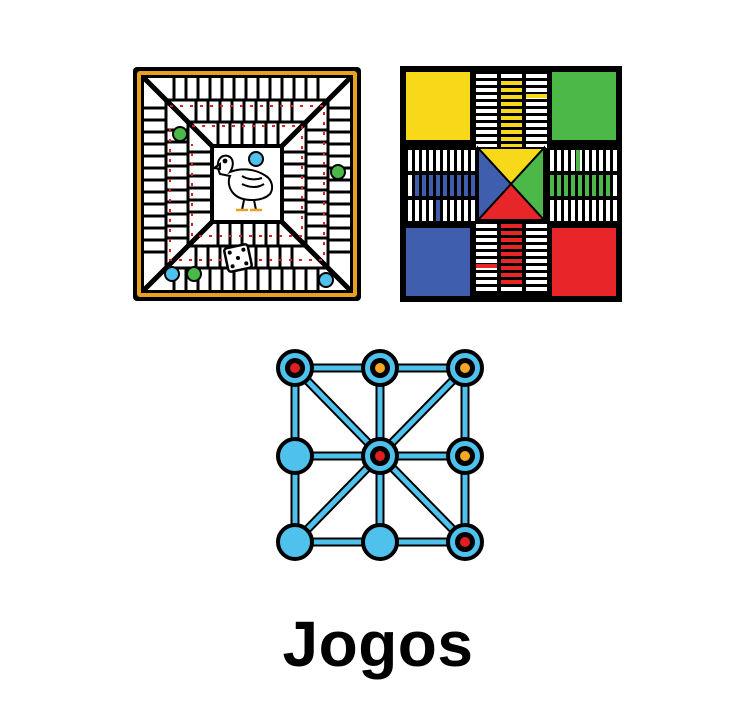 This screenshot has width=756, height=720. I want to click on goose-icon, so click(242, 183).